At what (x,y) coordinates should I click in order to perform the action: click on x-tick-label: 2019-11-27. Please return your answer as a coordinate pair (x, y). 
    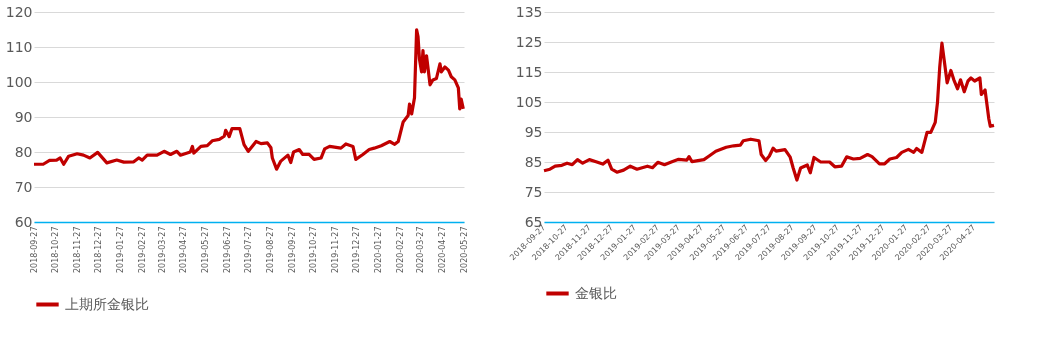
    Looking at the image, I should click on (335, 249).